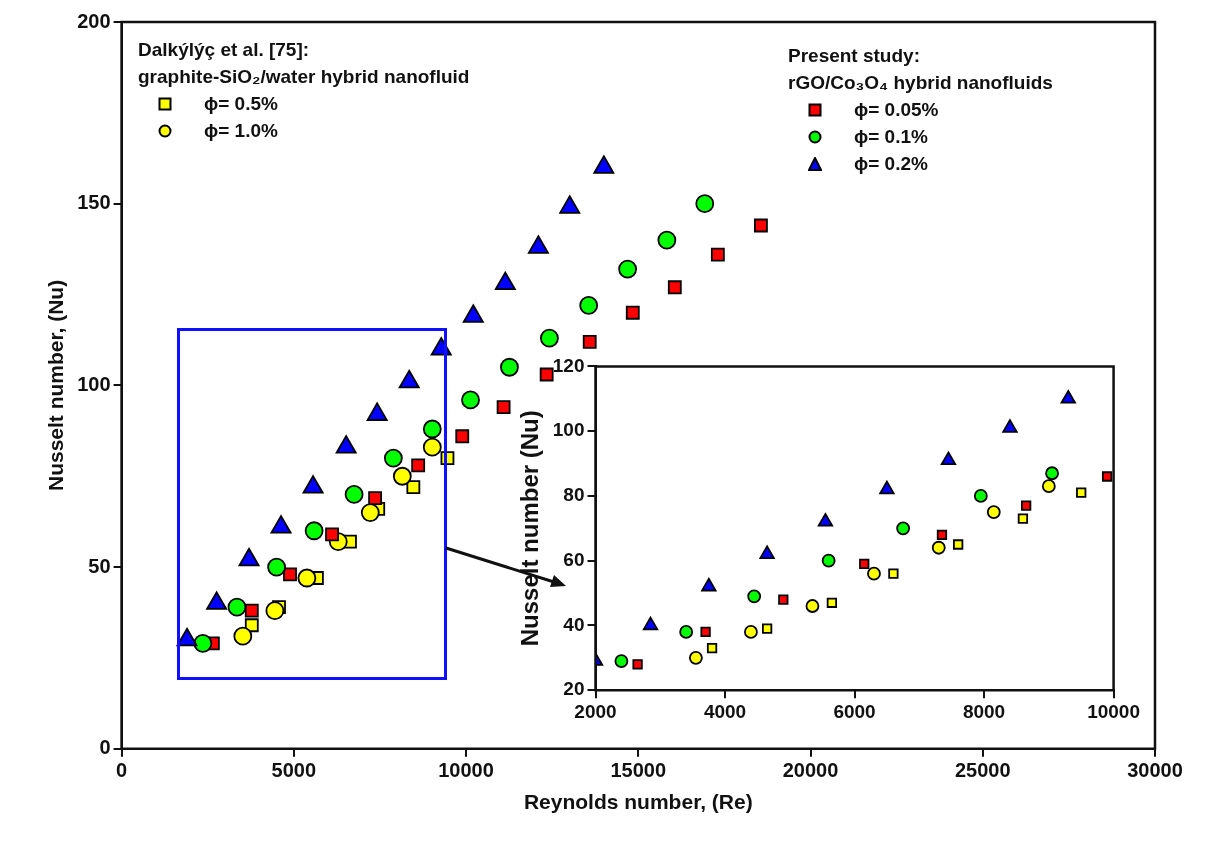 The image size is (1210, 845). What do you see at coordinates (122, 770) in the screenshot?
I see `x-tick-label: 0` at bounding box center [122, 770].